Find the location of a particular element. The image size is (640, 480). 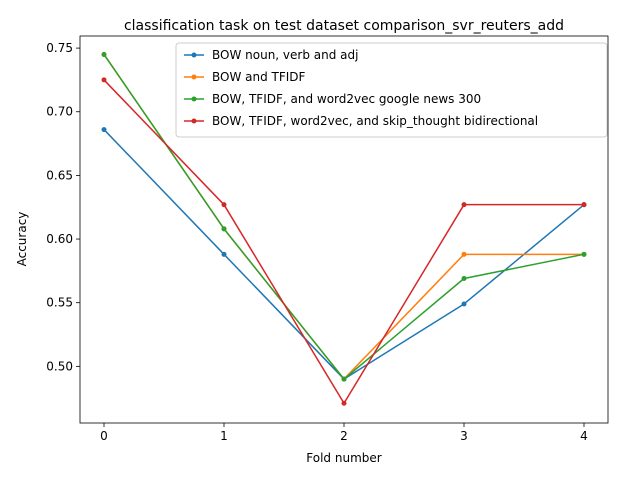

y-tick-label: 0.75 is located at coordinates (59, 48).